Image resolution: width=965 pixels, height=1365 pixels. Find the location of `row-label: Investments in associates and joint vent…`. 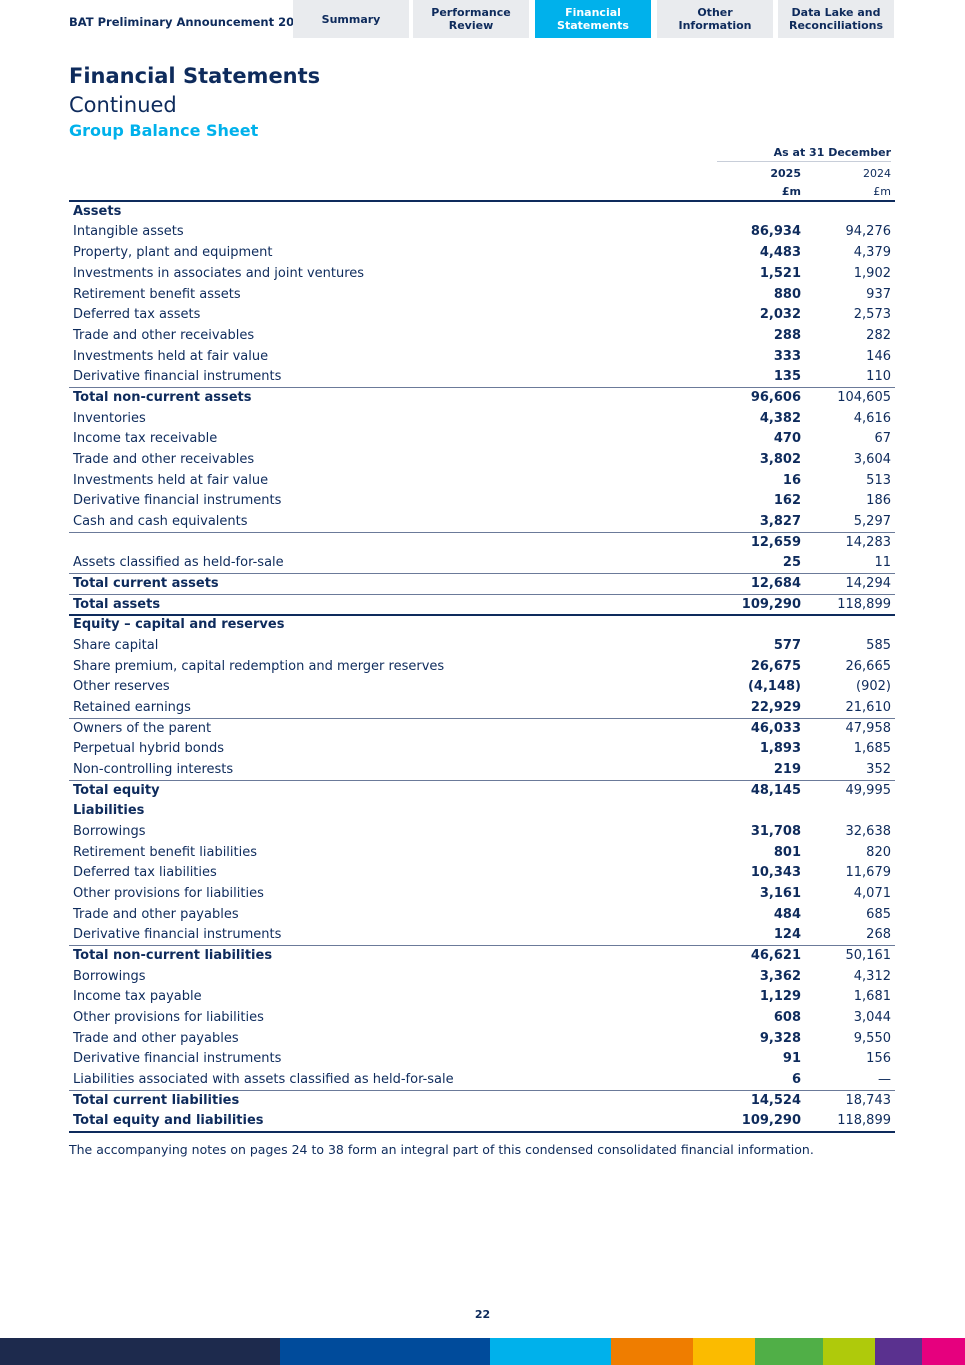

row-label: Investments in associates and joint vent… is located at coordinates (219, 273).